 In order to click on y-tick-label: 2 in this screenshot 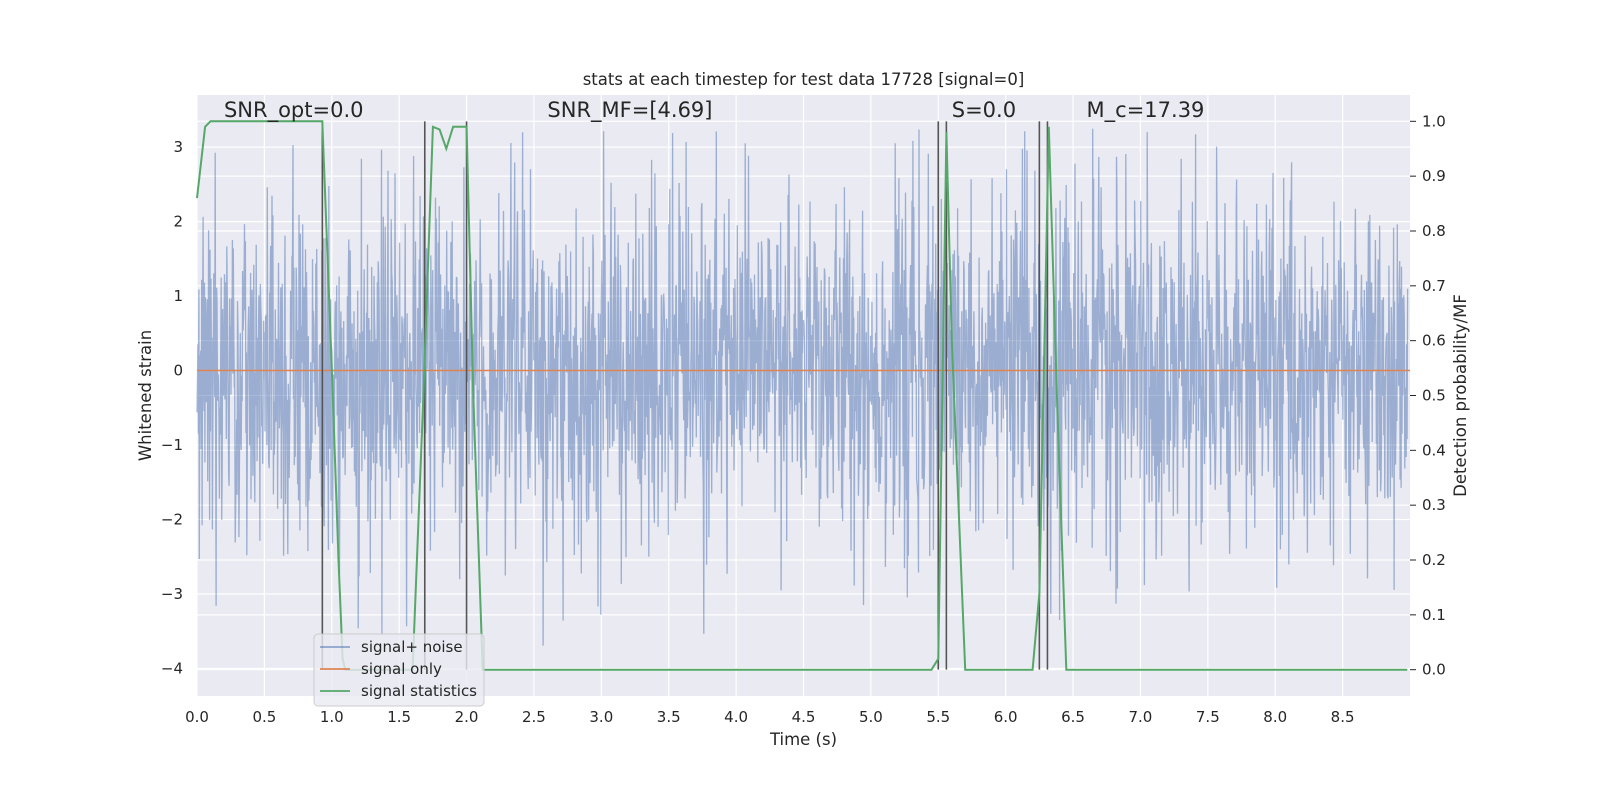, I will do `click(178, 222)`.